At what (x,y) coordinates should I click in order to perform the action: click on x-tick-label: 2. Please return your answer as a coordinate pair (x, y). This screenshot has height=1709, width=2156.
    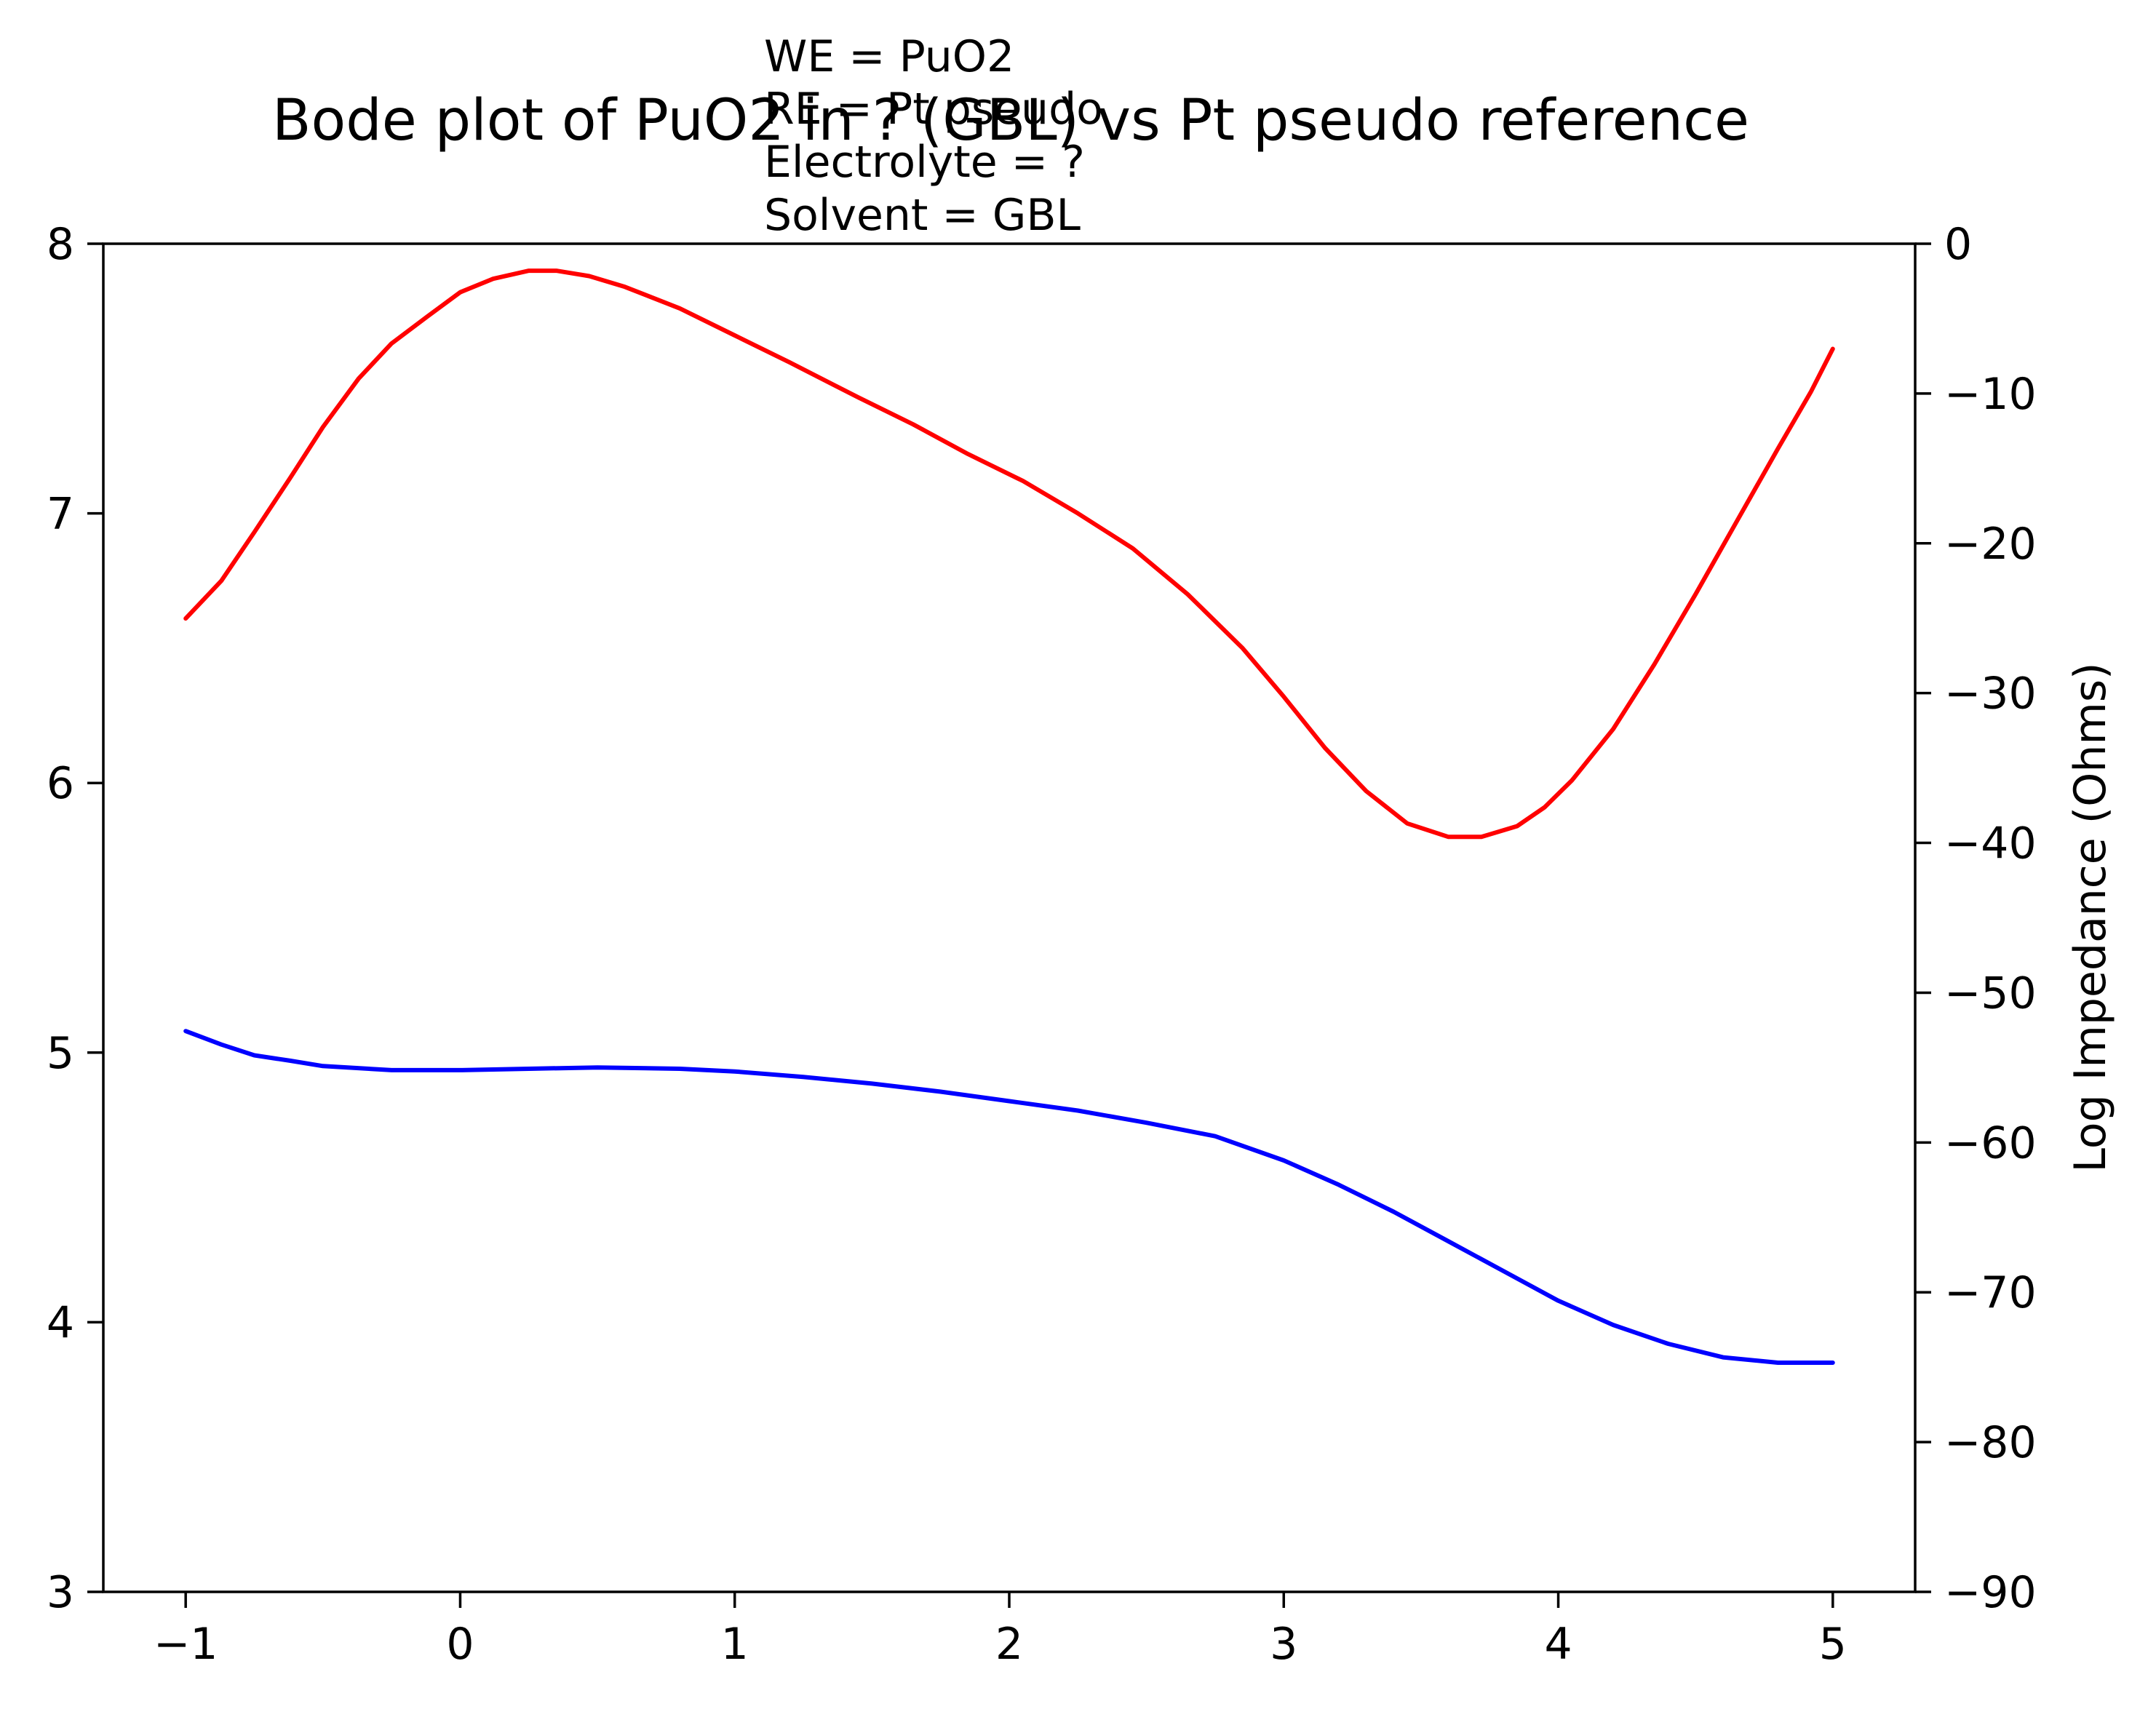
    Looking at the image, I should click on (1009, 1644).